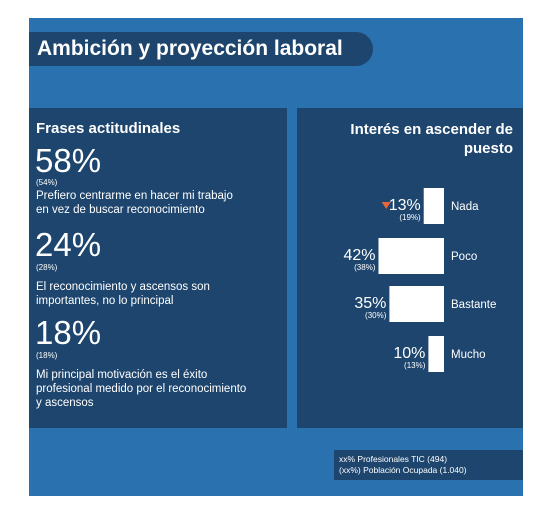 Image resolution: width=553 pixels, height=511 pixels. I want to click on secondary-label-poco: (38%), so click(365, 267).